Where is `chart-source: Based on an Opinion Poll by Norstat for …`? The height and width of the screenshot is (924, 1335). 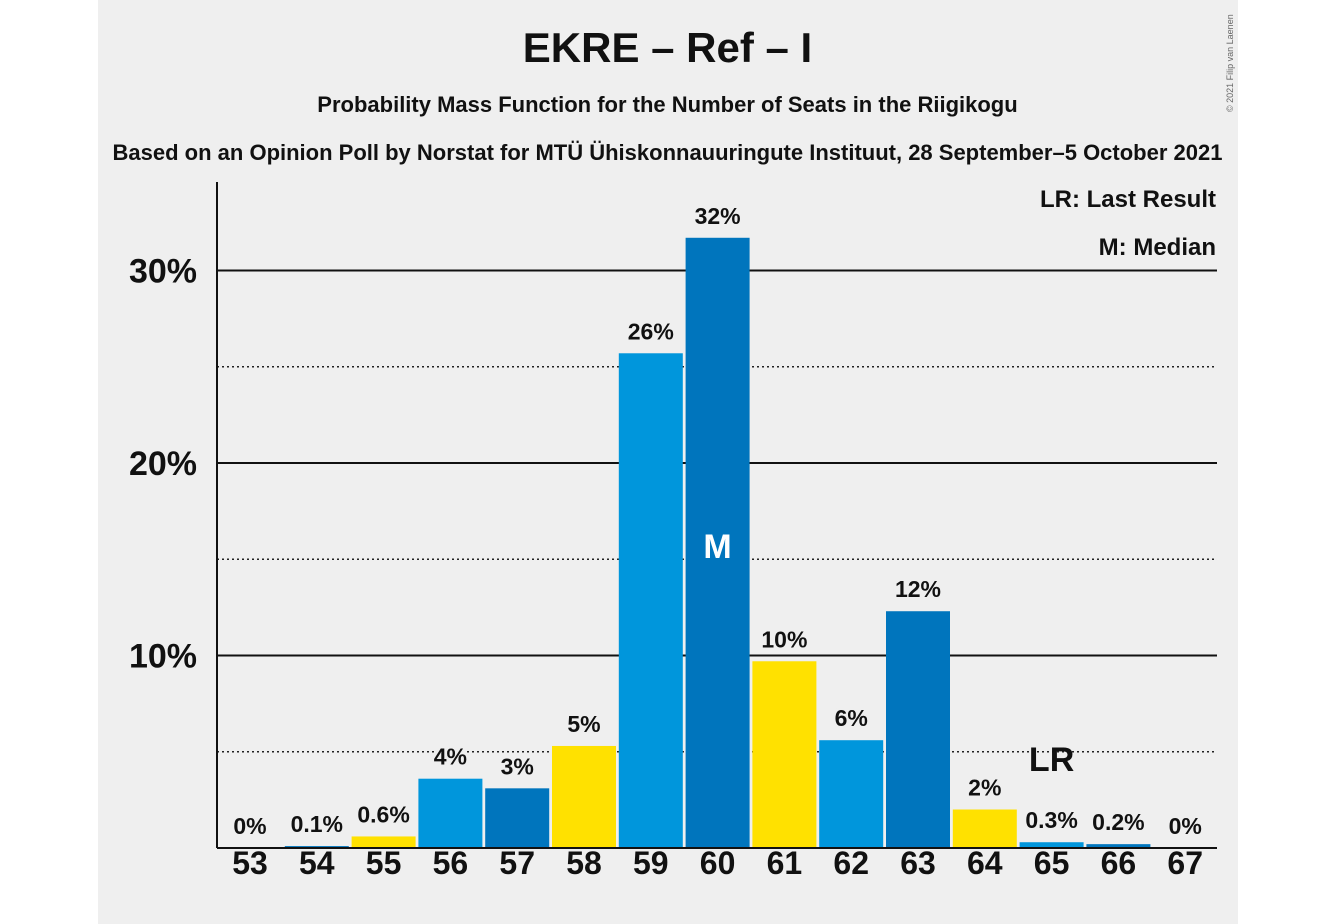 chart-source: Based on an Opinion Poll by Norstat for … is located at coordinates (667, 152).